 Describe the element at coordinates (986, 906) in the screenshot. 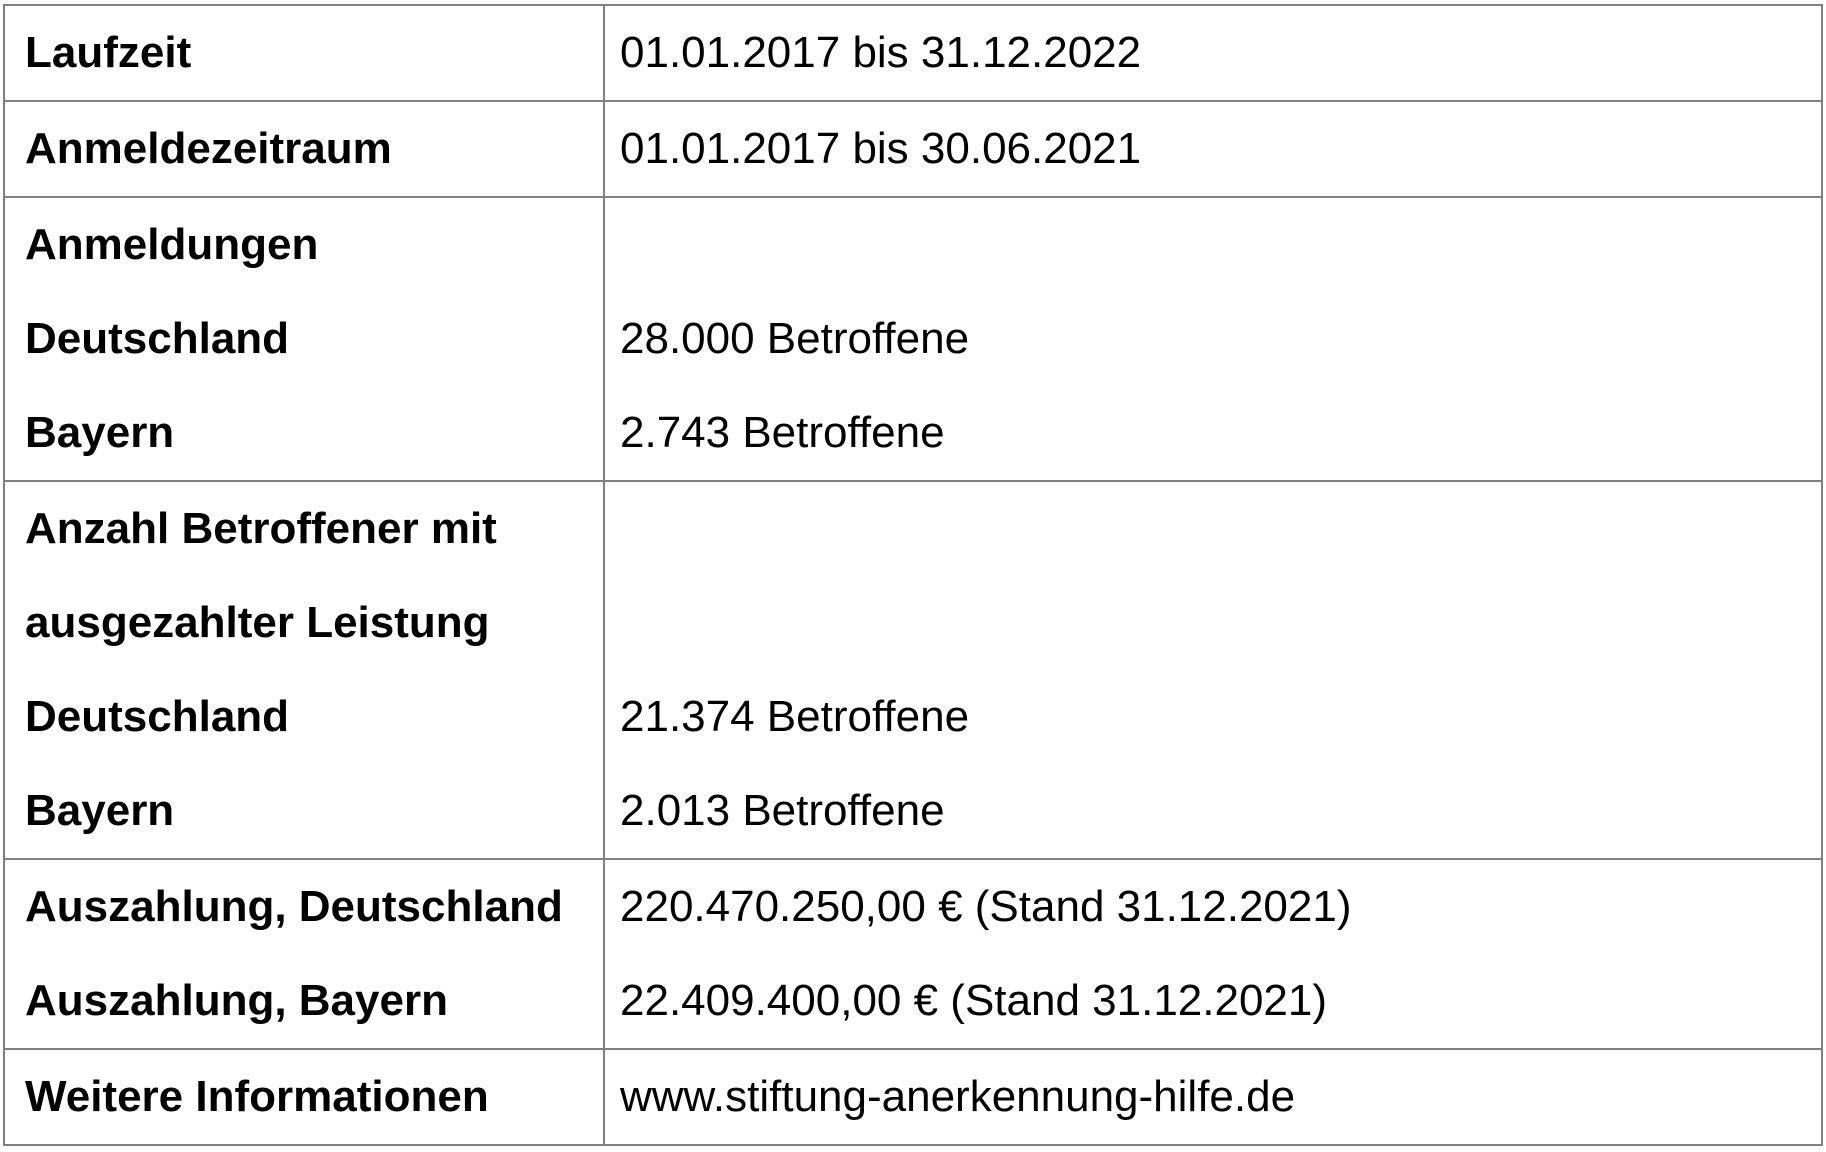

I see `value-line: 220.470.250,00 € (Stand 31.12.2021)` at that location.